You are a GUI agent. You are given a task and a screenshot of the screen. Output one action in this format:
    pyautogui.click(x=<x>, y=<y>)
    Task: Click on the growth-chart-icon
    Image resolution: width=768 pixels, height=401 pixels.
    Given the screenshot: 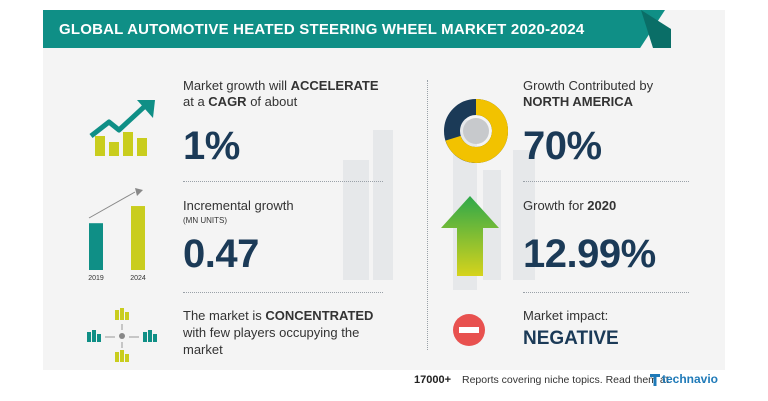 What is the action you would take?
    pyautogui.click(x=122, y=128)
    